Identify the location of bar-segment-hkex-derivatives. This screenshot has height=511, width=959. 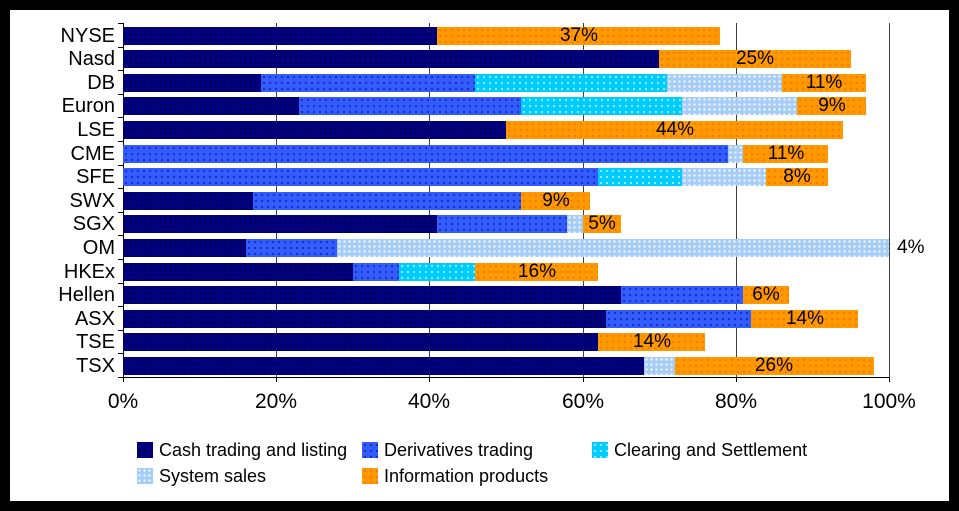
(375, 272).